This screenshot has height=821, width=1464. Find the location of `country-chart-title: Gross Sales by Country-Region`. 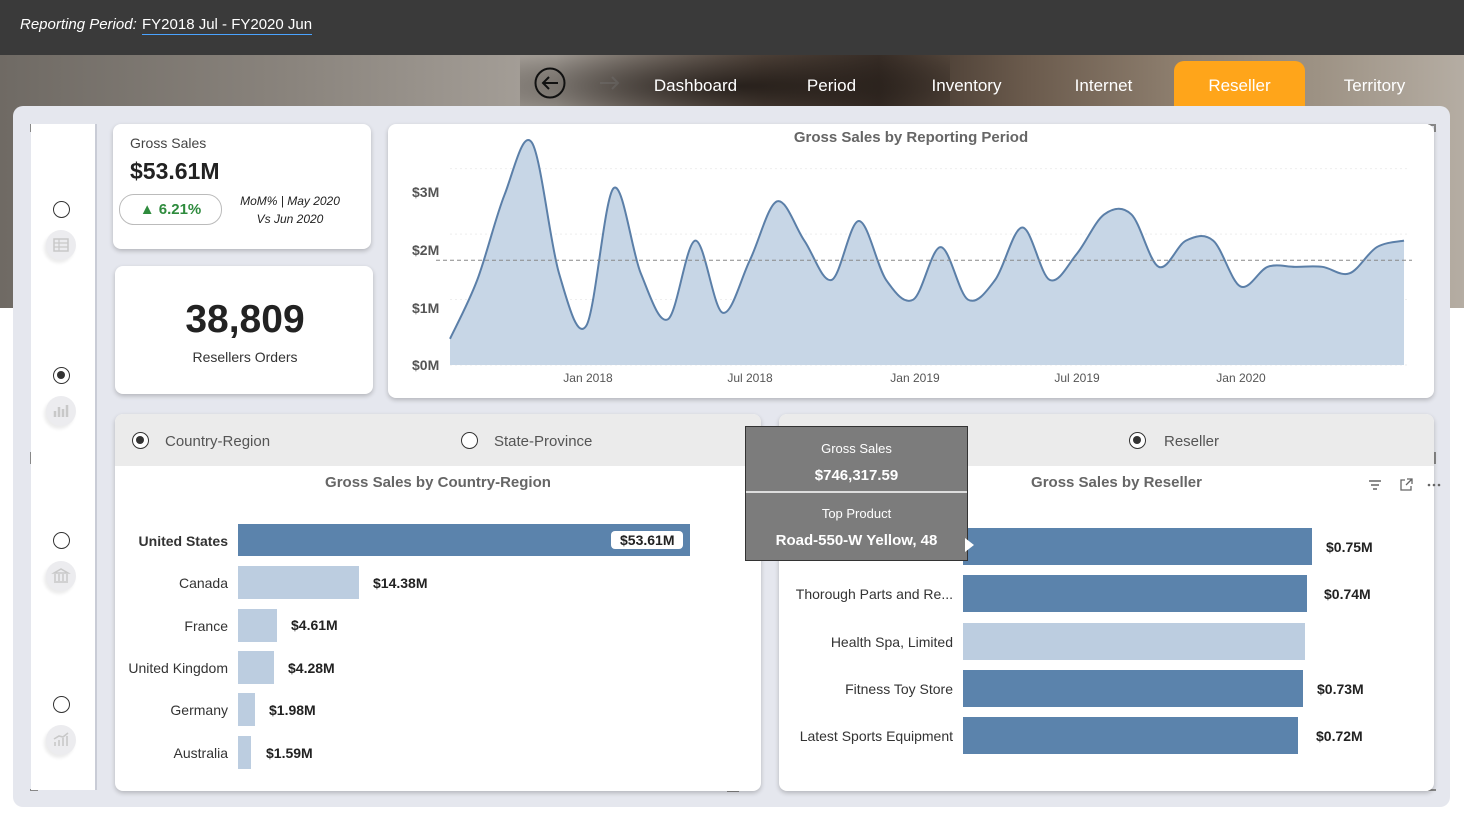

country-chart-title: Gross Sales by Country-Region is located at coordinates (438, 482).